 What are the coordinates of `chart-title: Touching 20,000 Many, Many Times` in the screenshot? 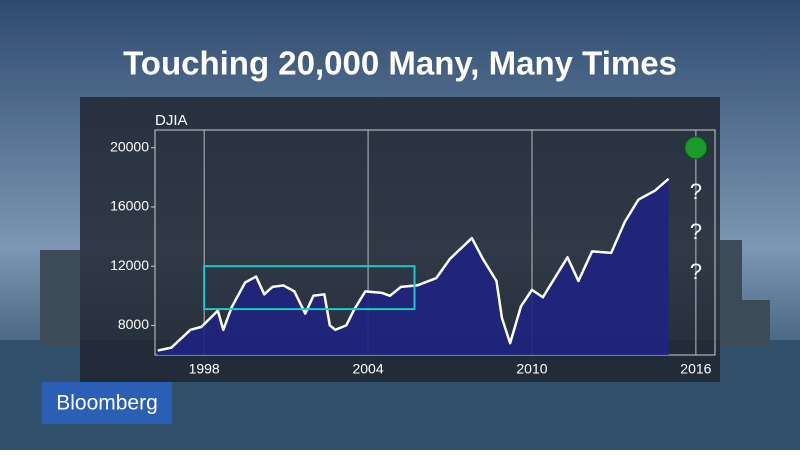 It's located at (400, 63).